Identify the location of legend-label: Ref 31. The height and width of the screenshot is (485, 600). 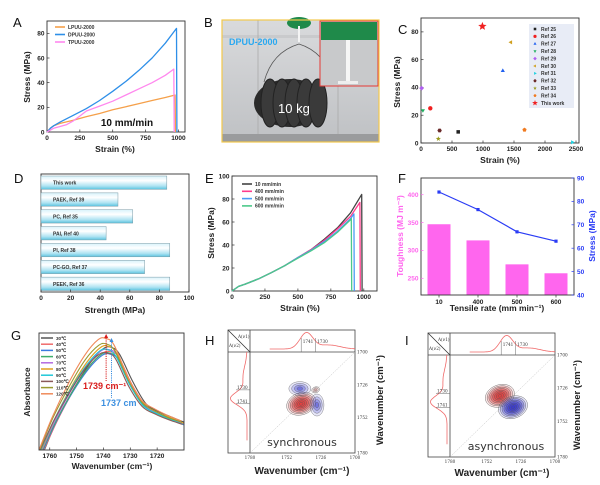
(548, 74).